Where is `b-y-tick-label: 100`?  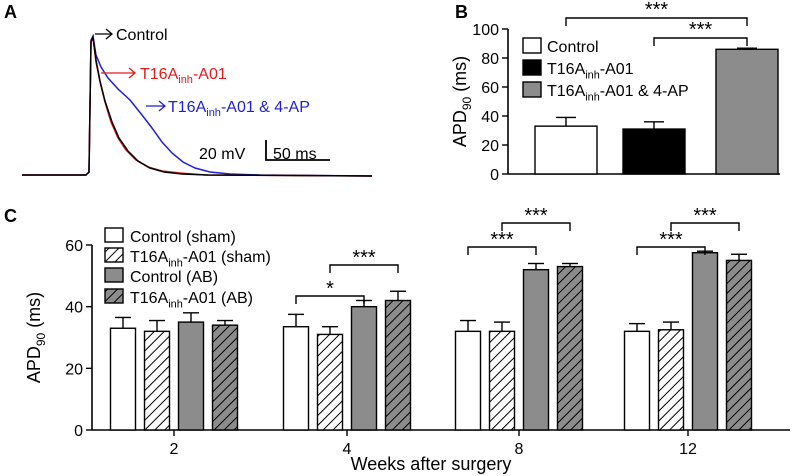
b-y-tick-label: 100 is located at coordinates (485, 30).